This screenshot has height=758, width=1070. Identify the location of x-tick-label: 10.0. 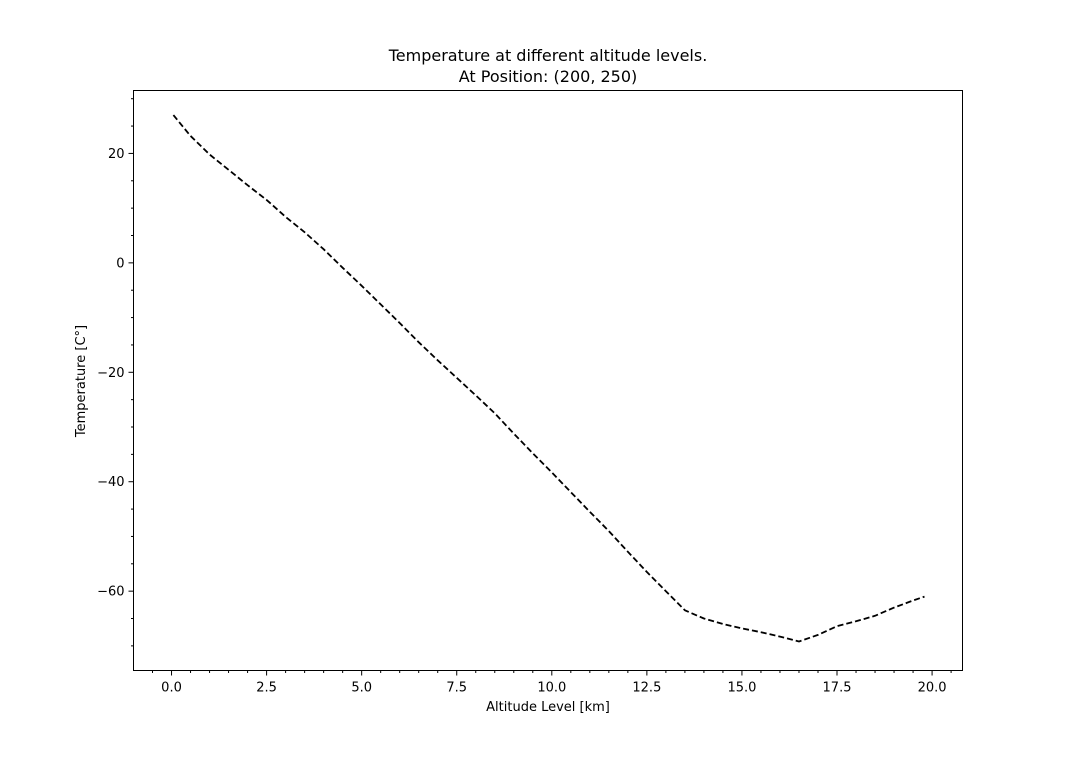
(551, 688).